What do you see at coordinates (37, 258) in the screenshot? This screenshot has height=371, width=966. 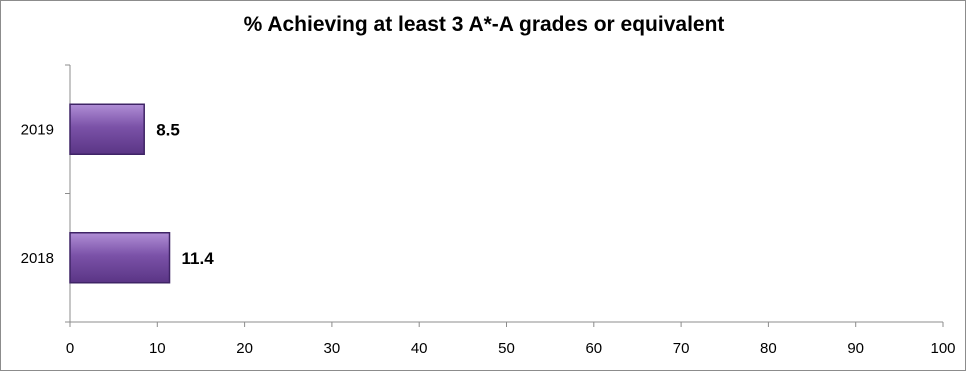 I see `y-tick-label: 2018` at bounding box center [37, 258].